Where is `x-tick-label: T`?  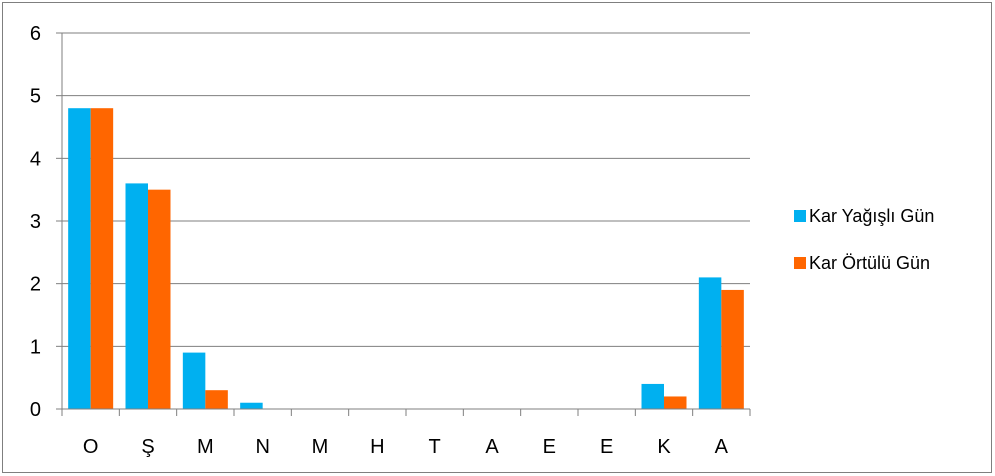 x-tick-label: T is located at coordinates (435, 447).